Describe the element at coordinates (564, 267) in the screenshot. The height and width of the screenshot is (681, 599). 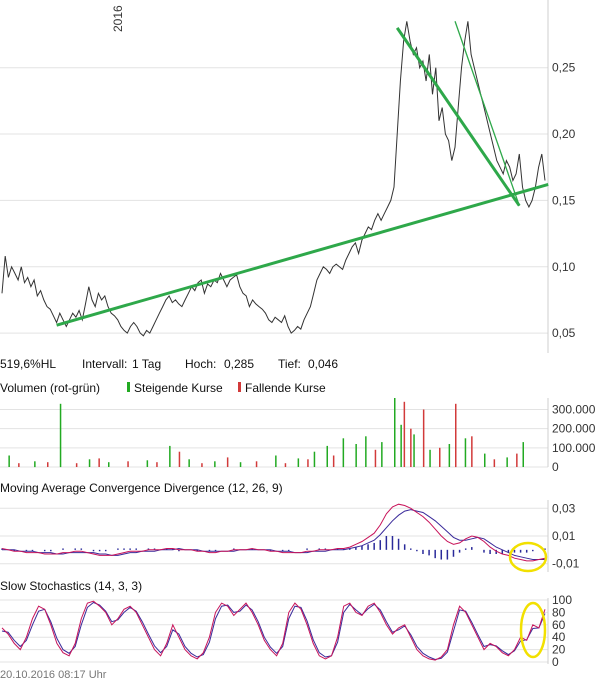
I see `price-tick-label: 0,10` at that location.